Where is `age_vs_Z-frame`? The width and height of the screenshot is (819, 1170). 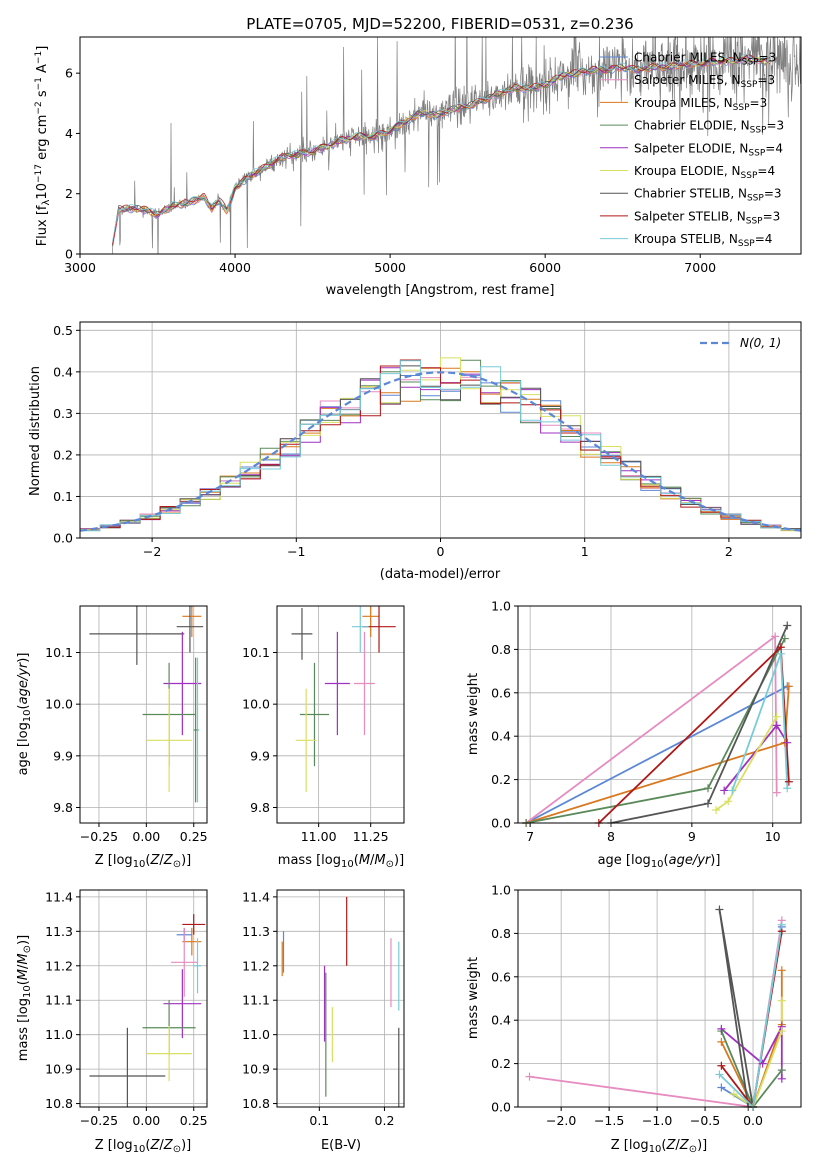
age_vs_Z-frame is located at coordinates (143, 714).